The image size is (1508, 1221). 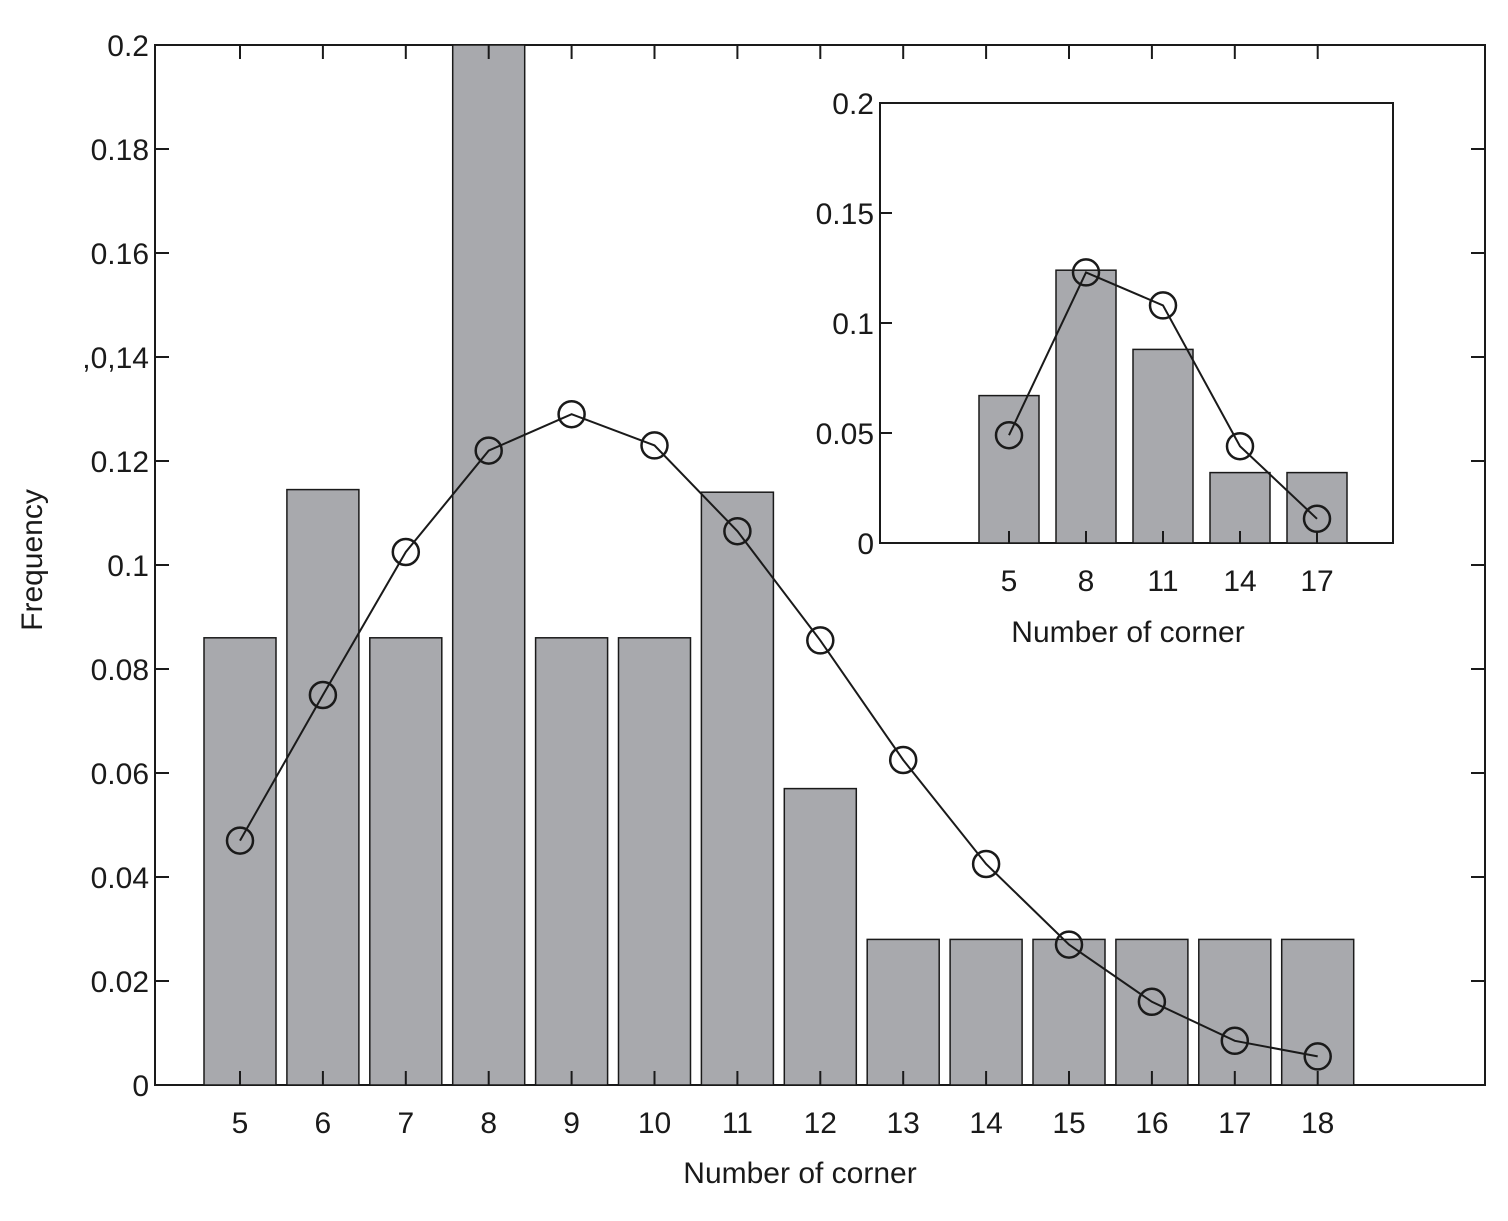 I want to click on main-x-tick-label: 12, so click(x=820, y=1123).